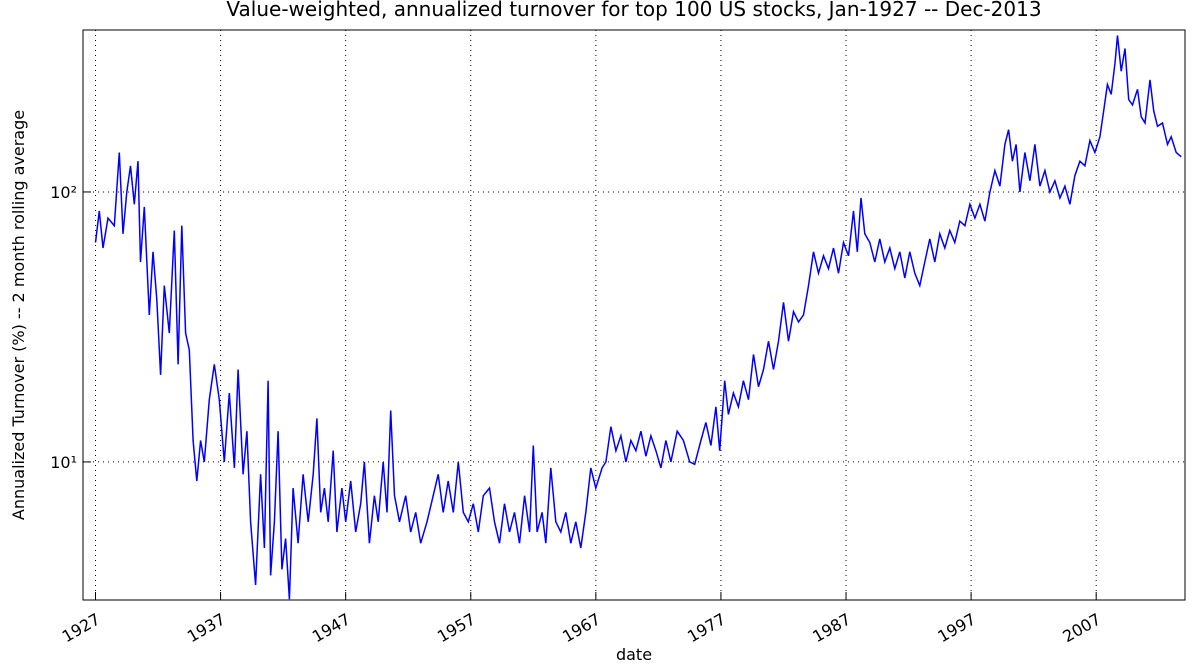 This screenshot has width=1195, height=669. What do you see at coordinates (81, 627) in the screenshot?
I see `x-tick-label: 1927` at bounding box center [81, 627].